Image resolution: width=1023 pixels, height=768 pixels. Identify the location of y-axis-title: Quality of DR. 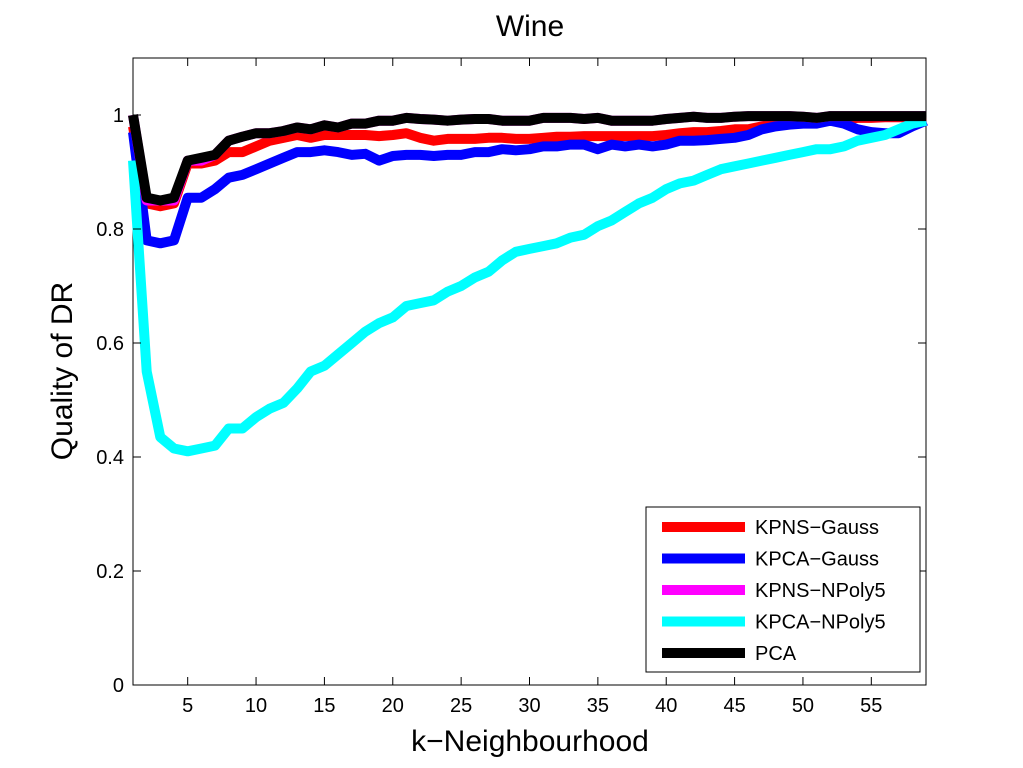
(62, 371).